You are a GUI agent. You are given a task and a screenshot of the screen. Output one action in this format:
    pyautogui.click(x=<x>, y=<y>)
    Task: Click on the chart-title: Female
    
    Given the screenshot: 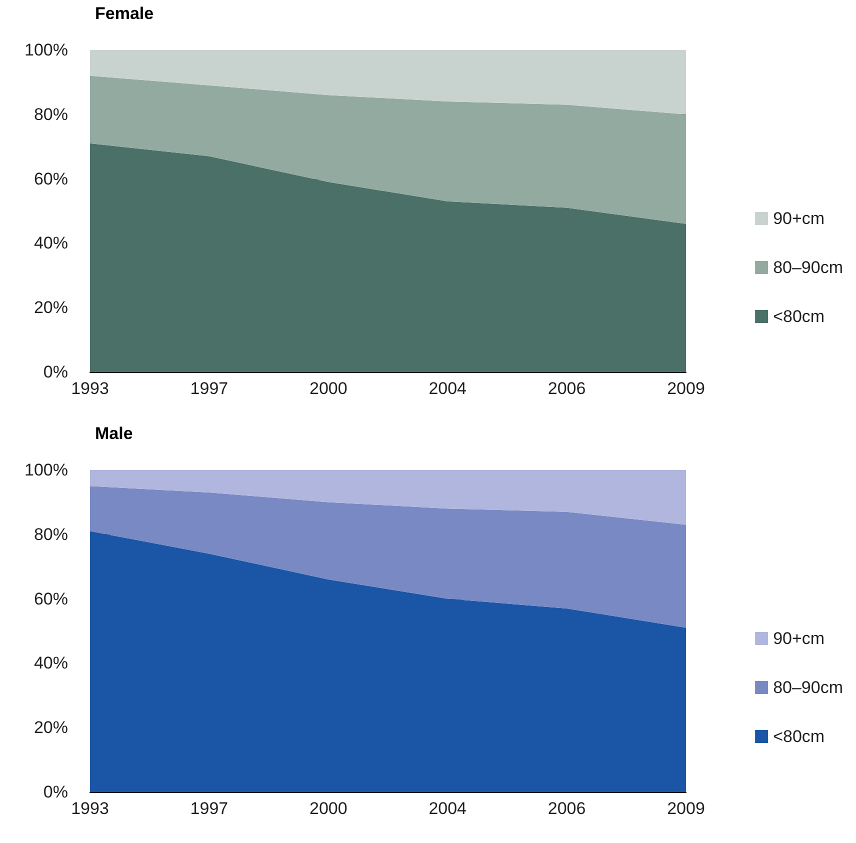 What is the action you would take?
    pyautogui.click(x=124, y=13)
    